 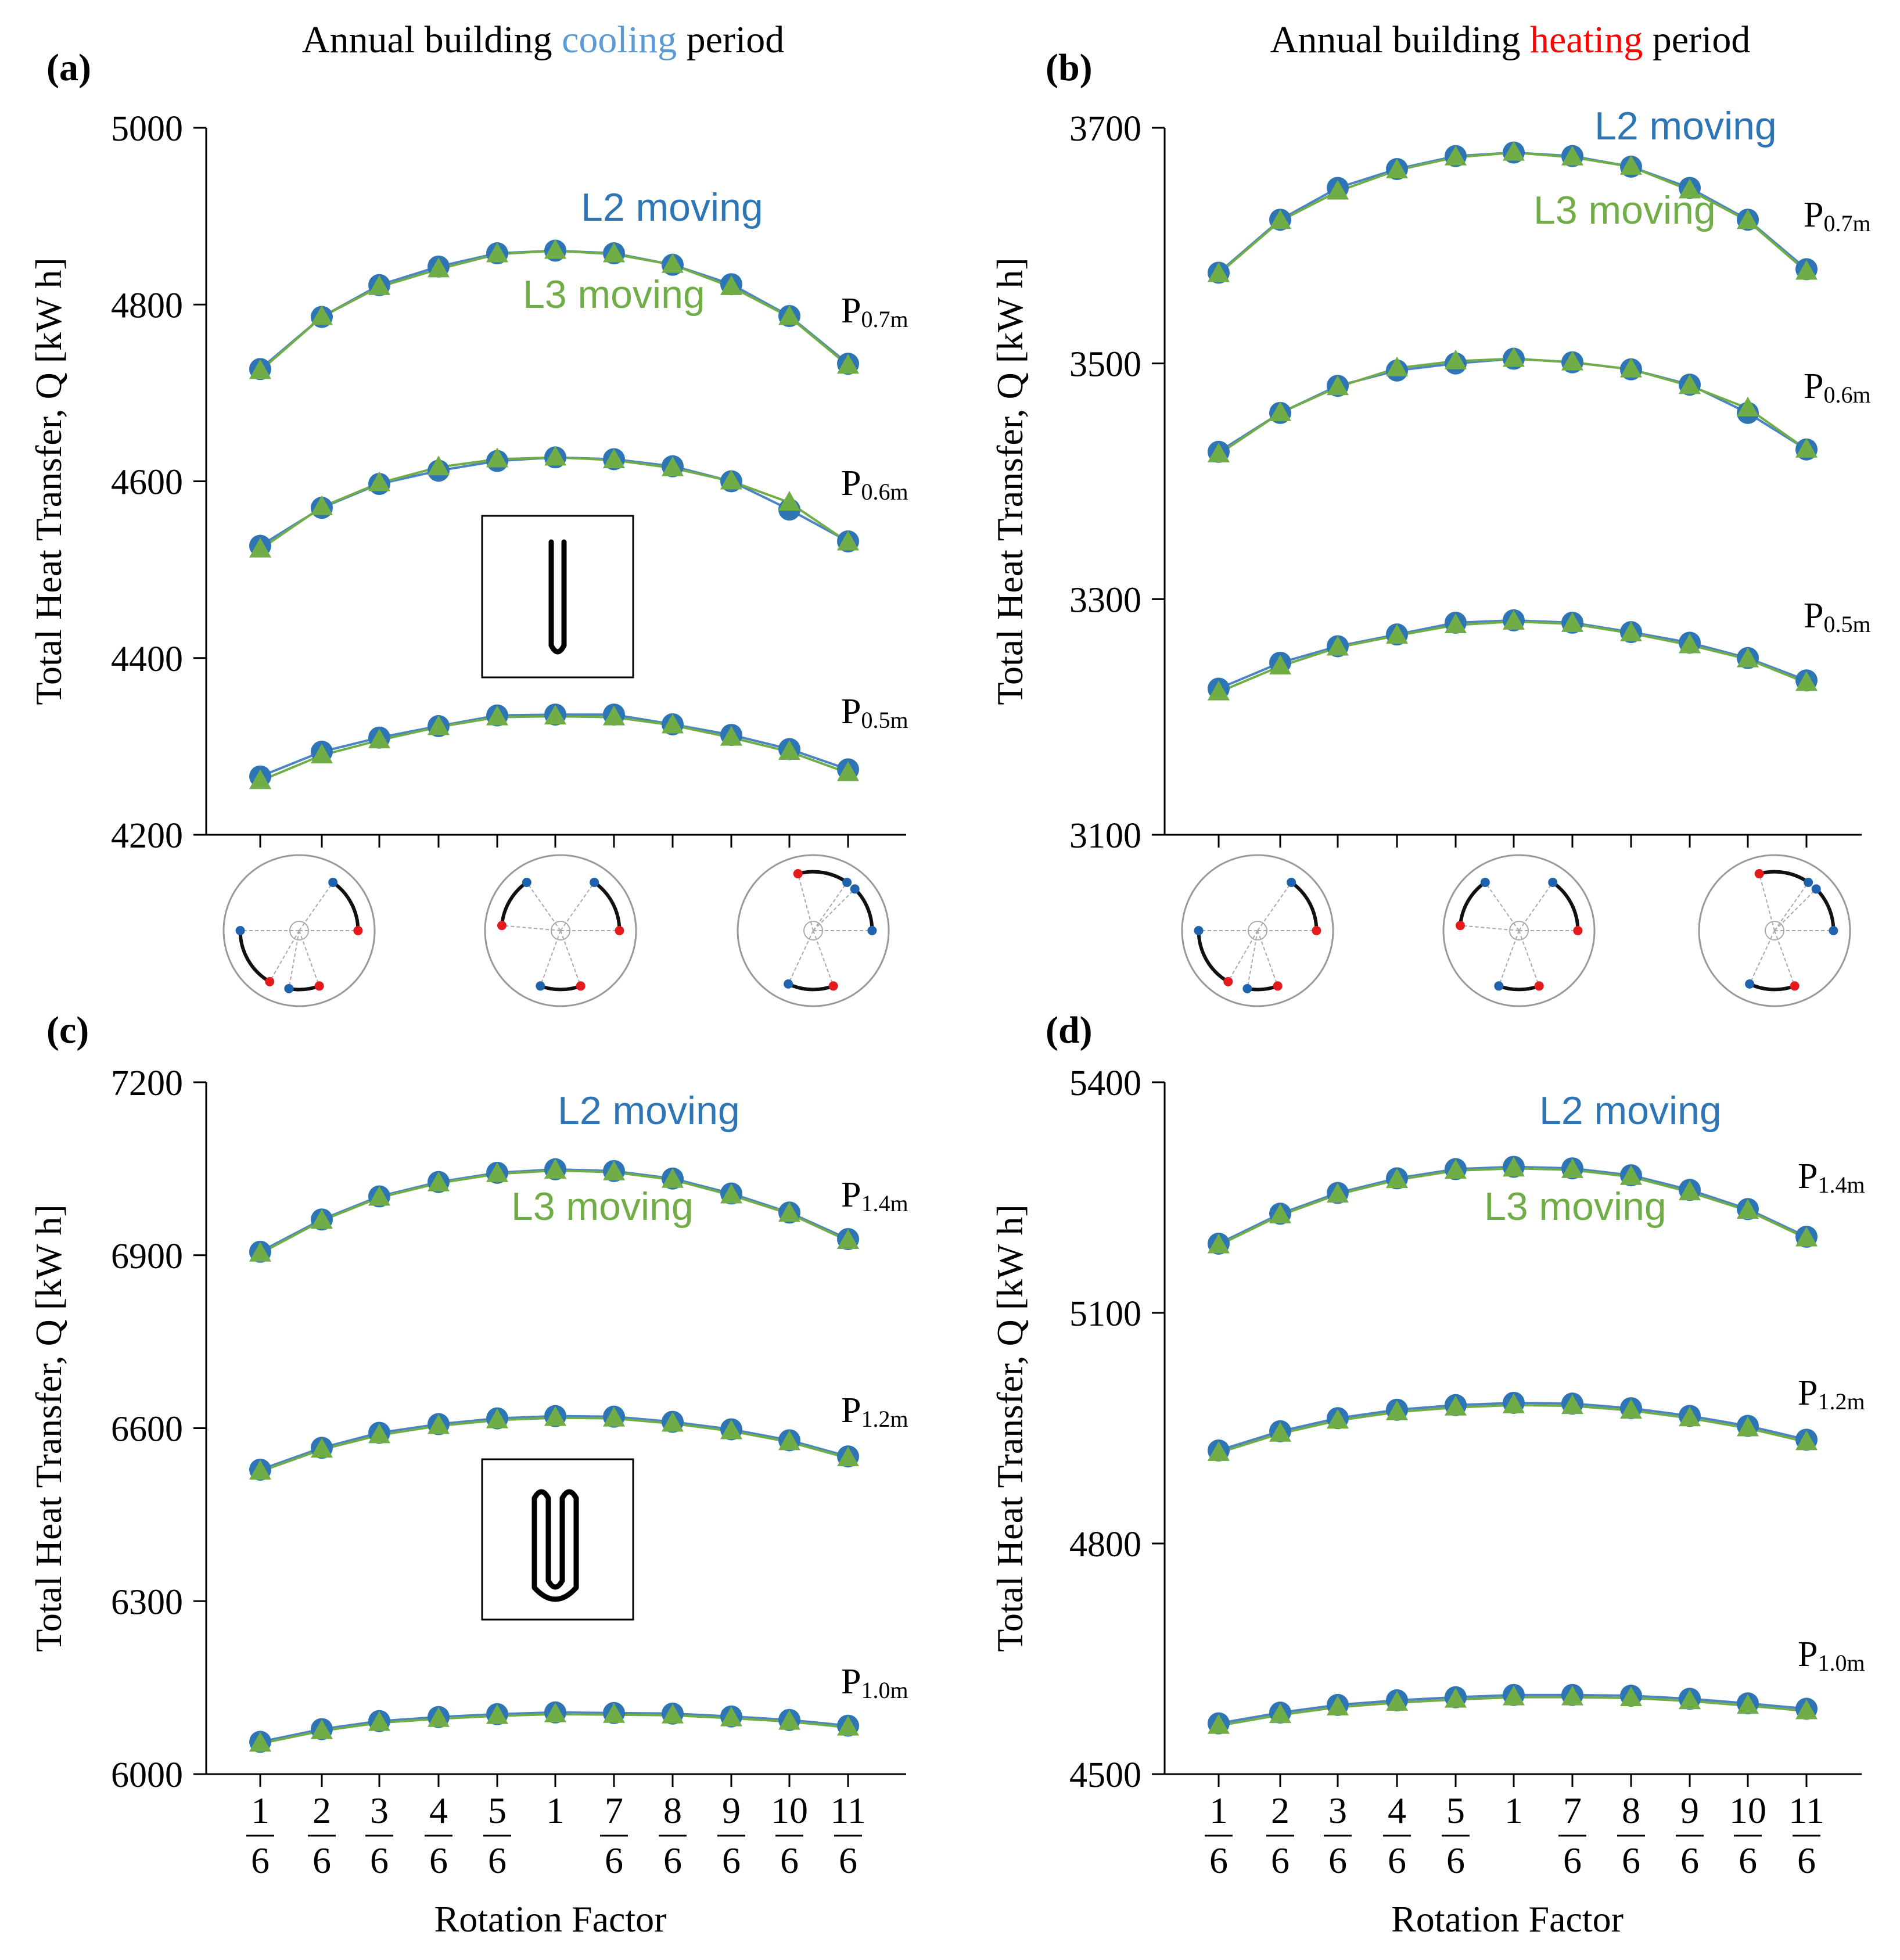 I want to click on x-tick-numerator: 3, so click(x=380, y=1811).